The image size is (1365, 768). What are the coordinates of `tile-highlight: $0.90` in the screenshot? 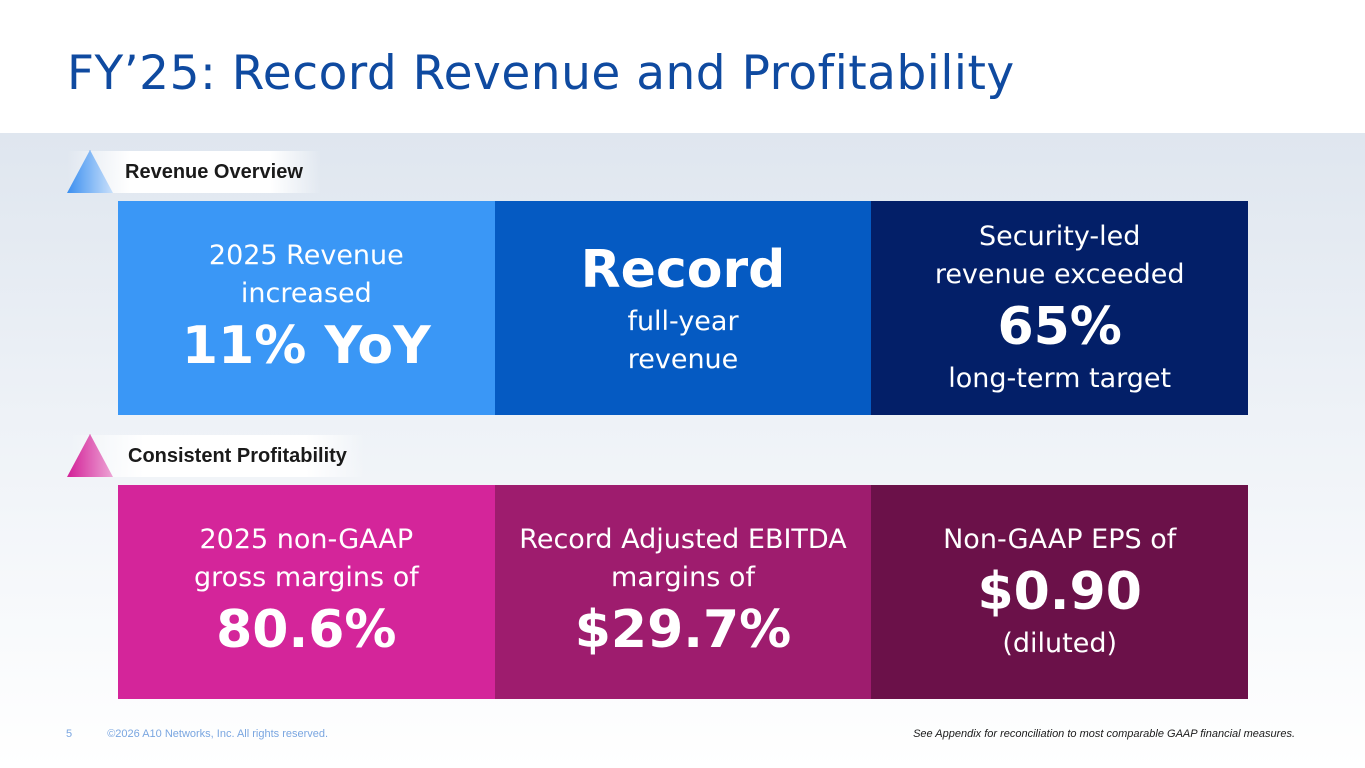 It's located at (1059, 592).